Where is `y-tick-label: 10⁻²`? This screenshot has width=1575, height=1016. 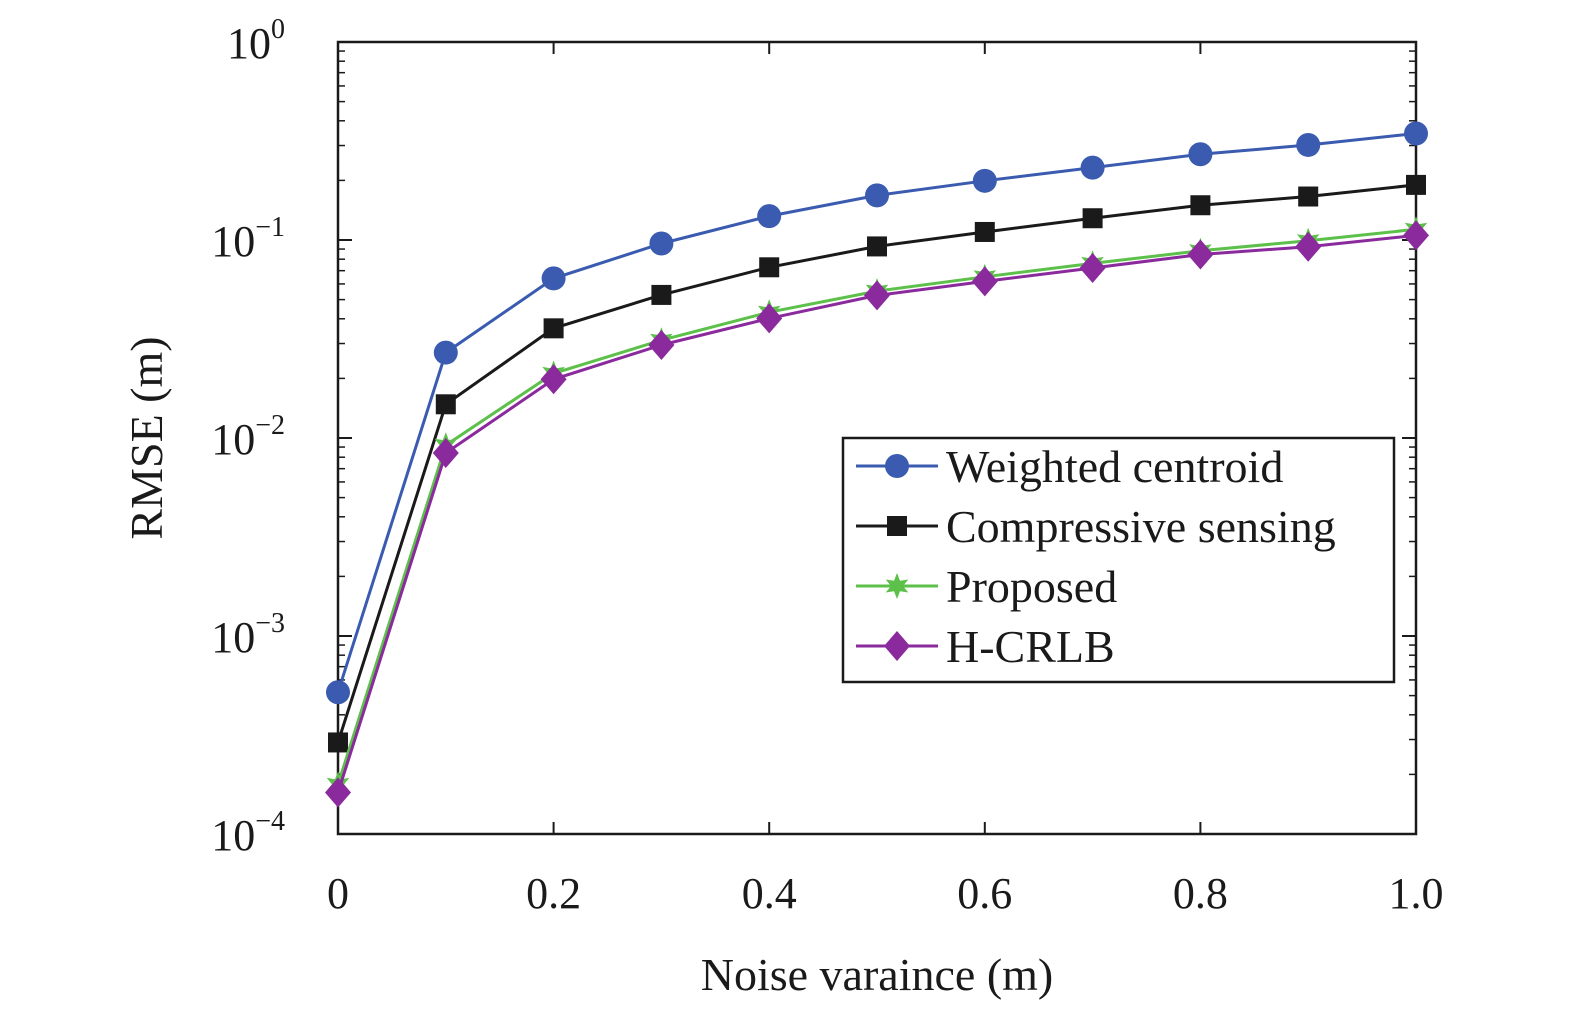 y-tick-label: 10⁻² is located at coordinates (248, 437).